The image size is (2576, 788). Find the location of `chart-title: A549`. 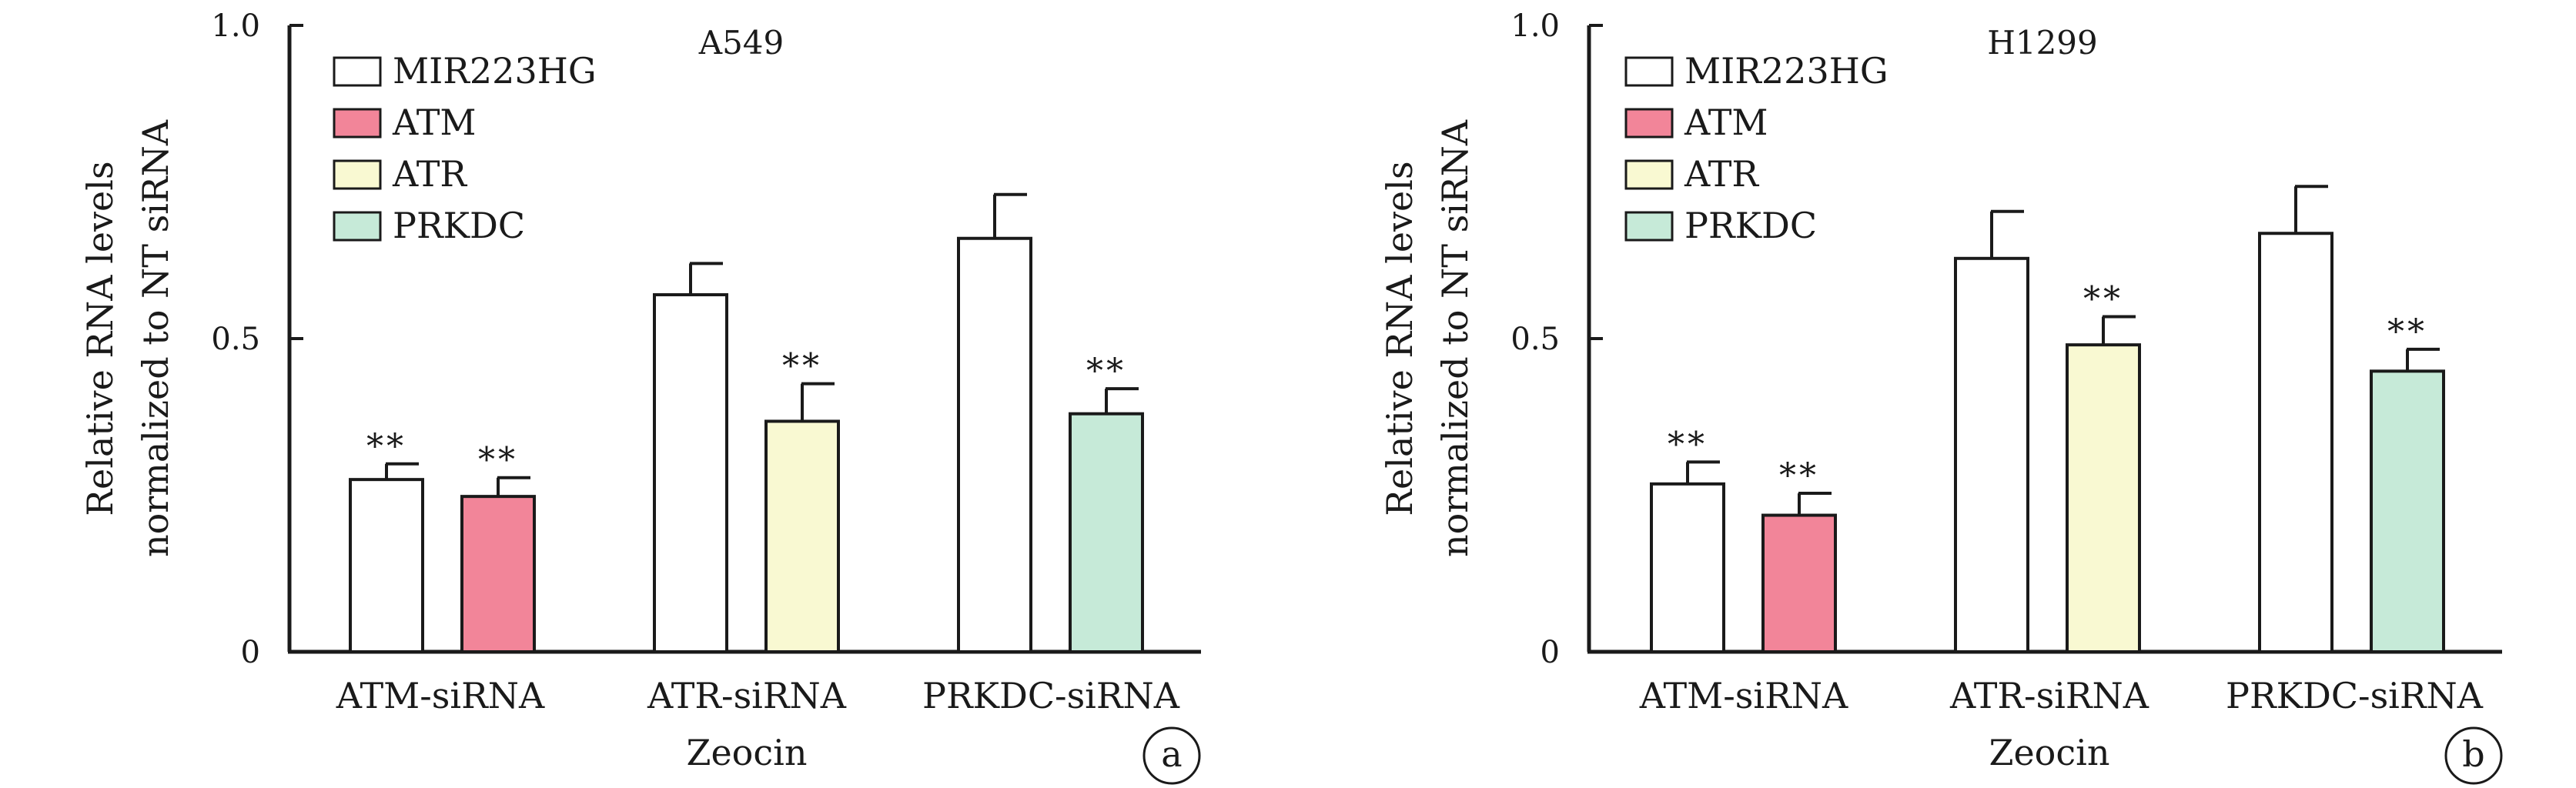

chart-title: A549 is located at coordinates (741, 43).